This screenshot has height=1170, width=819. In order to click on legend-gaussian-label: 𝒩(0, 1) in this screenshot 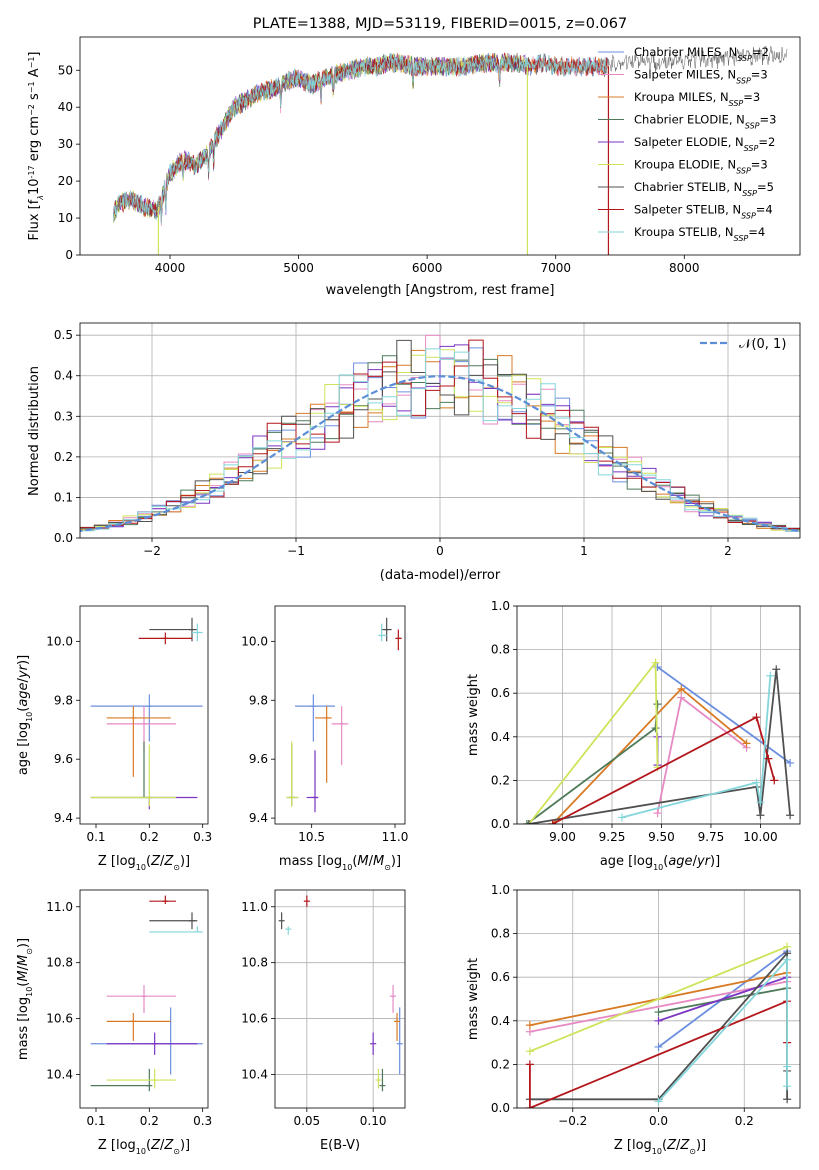, I will do `click(762, 344)`.